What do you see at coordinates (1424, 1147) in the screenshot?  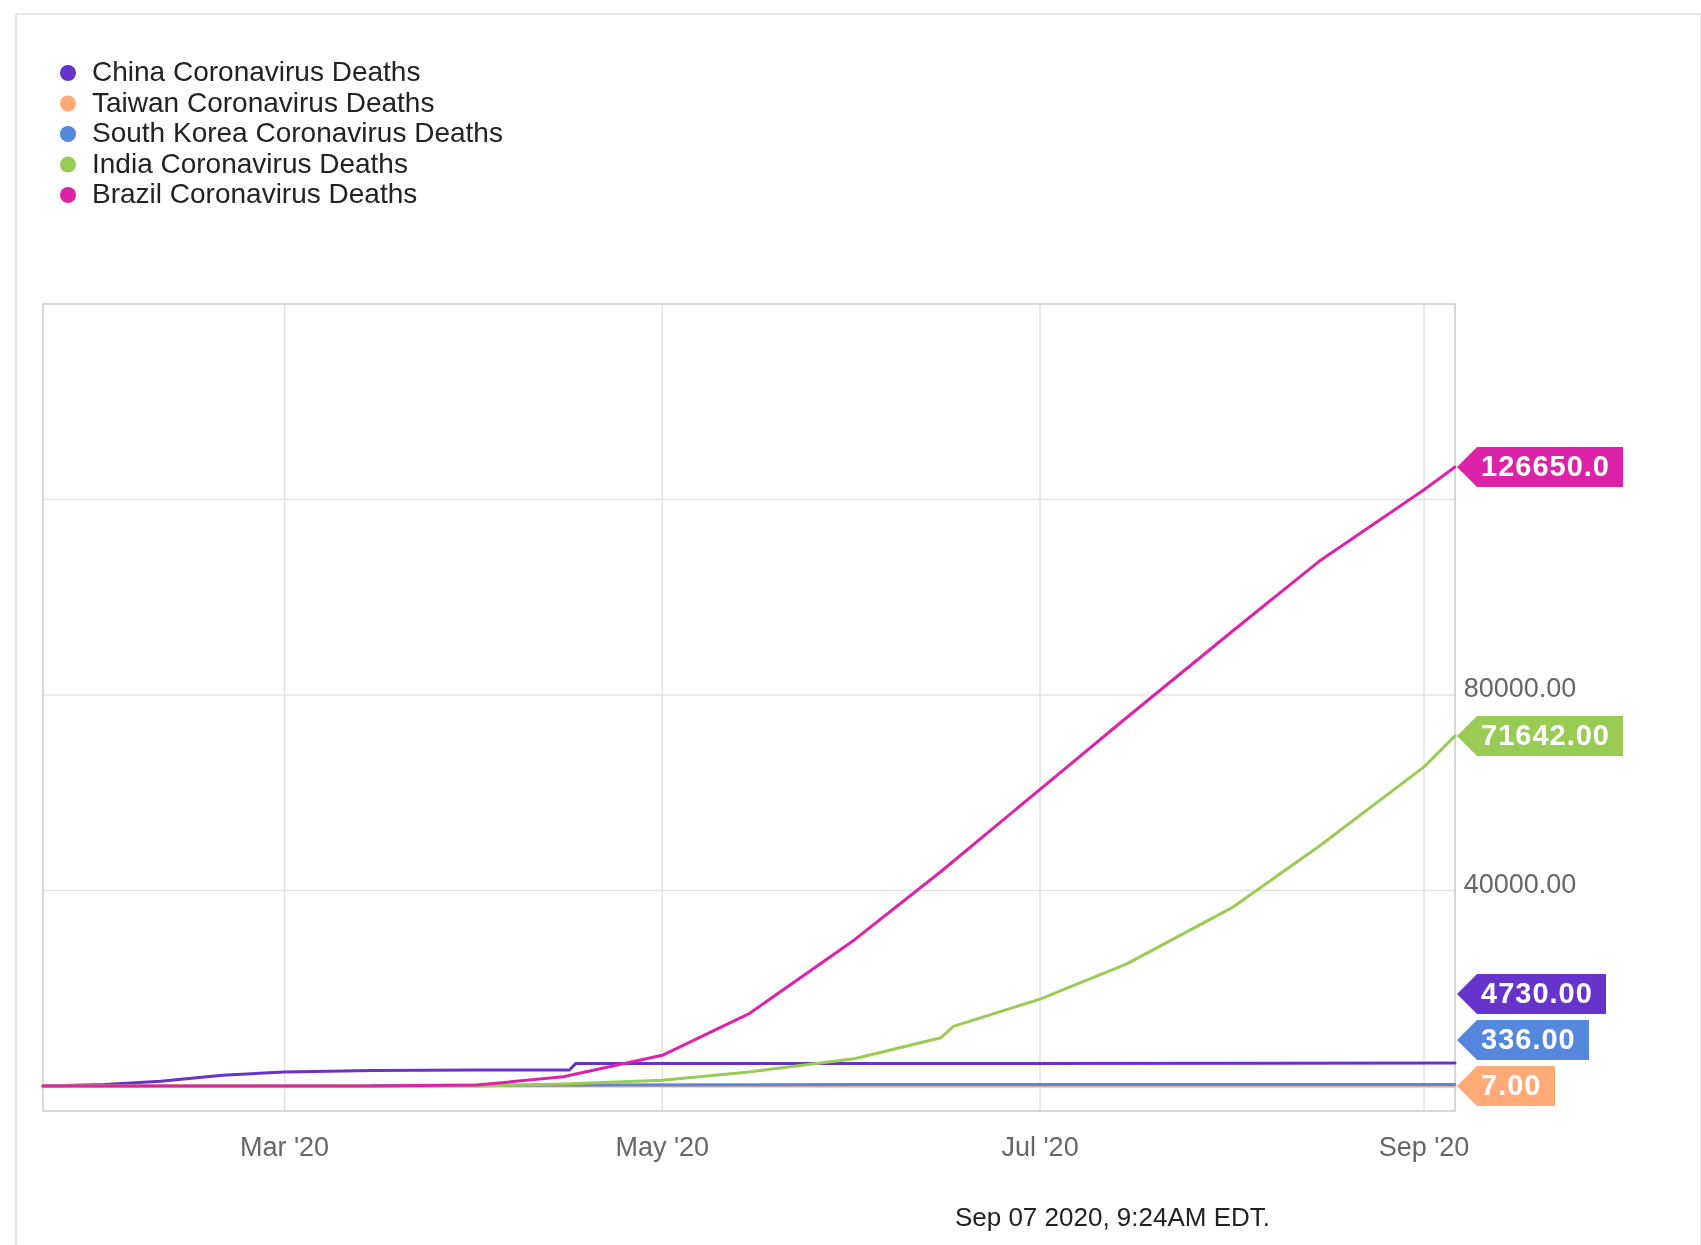 I see `x-tick-label: Sep '20` at bounding box center [1424, 1147].